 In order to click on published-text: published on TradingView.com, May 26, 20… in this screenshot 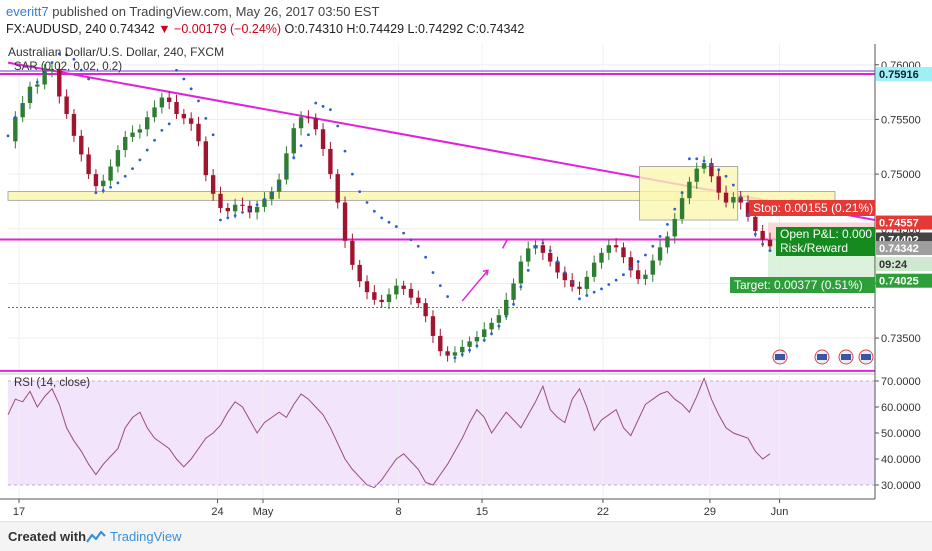, I will do `click(216, 11)`.